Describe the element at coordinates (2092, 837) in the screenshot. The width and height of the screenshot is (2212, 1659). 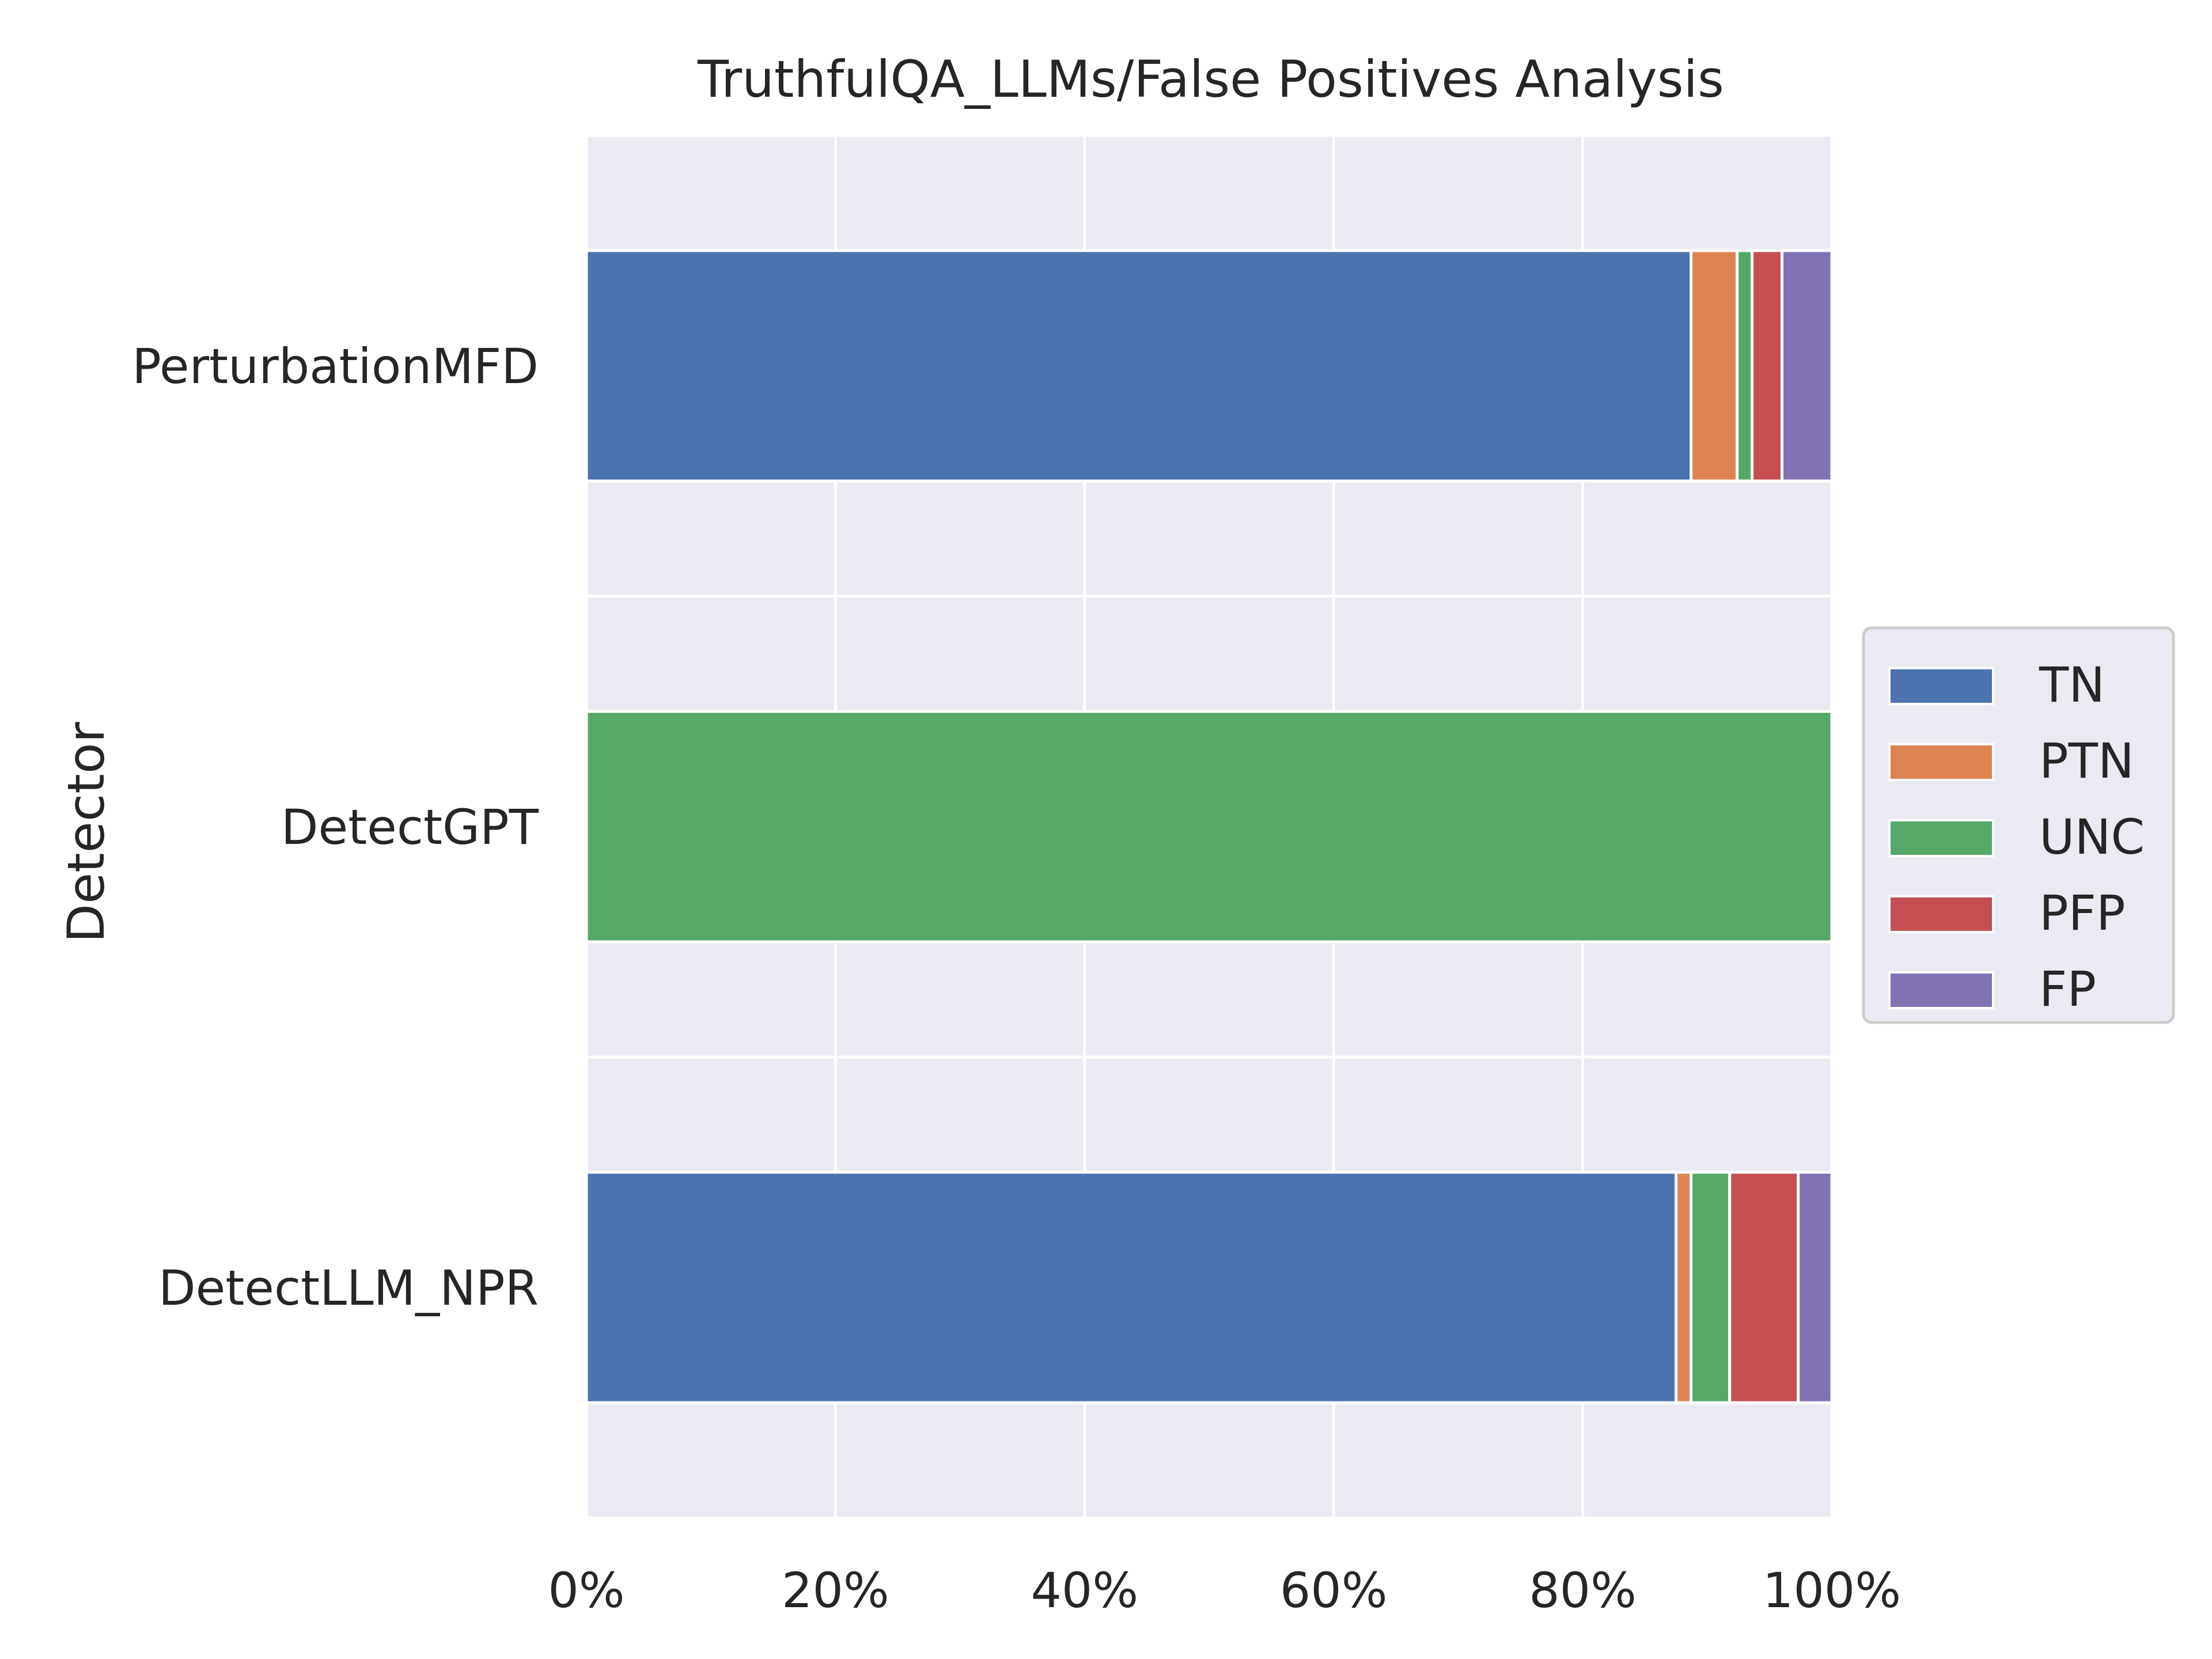
I see `legend-label: UNC` at that location.